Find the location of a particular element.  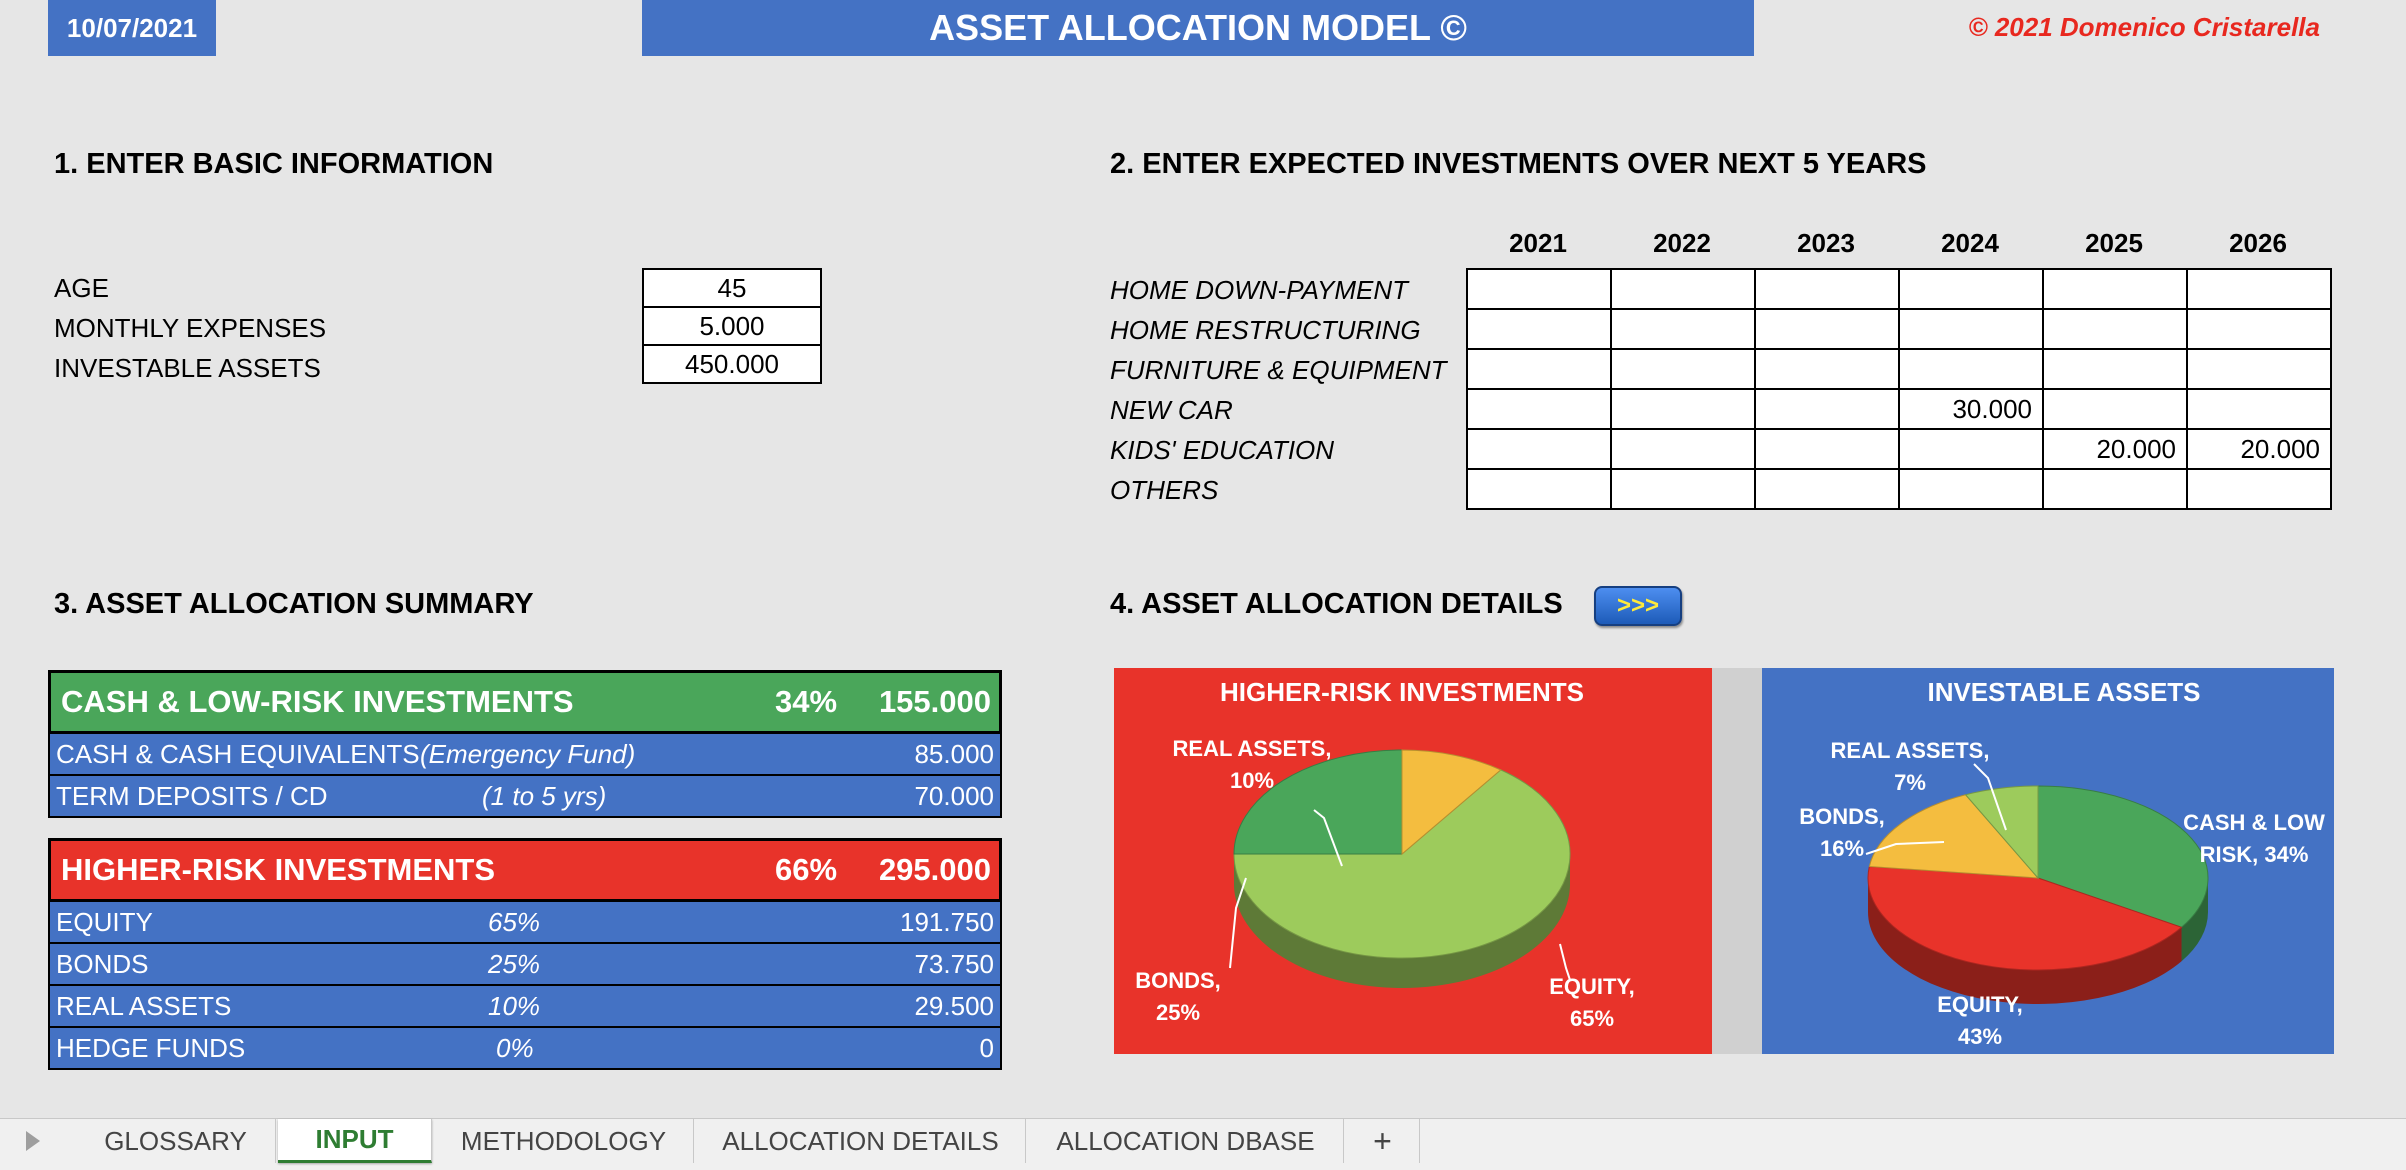

row-label: HEDGE FUNDS is located at coordinates (151, 1047).